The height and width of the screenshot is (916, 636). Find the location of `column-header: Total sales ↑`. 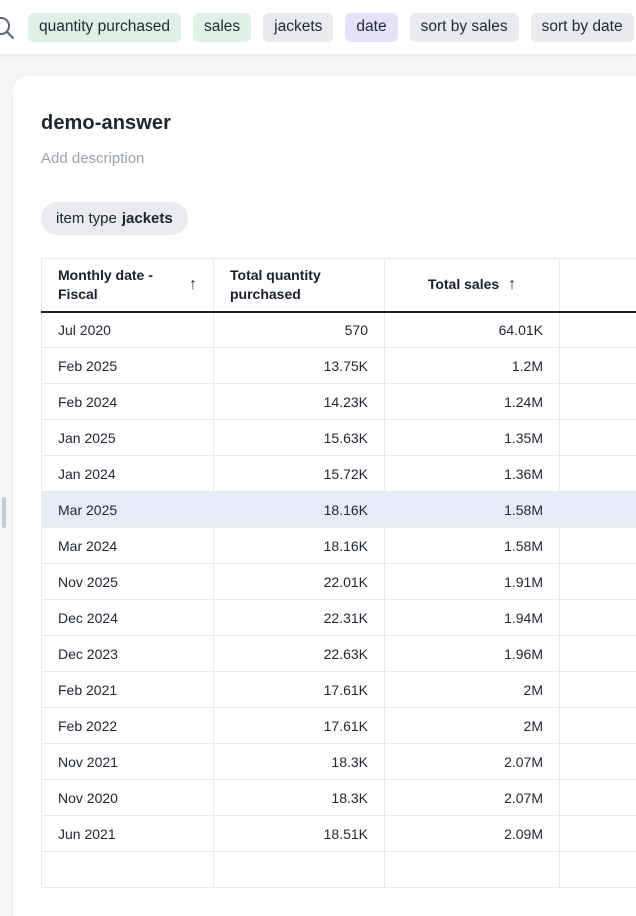

column-header: Total sales ↑ is located at coordinates (472, 285).